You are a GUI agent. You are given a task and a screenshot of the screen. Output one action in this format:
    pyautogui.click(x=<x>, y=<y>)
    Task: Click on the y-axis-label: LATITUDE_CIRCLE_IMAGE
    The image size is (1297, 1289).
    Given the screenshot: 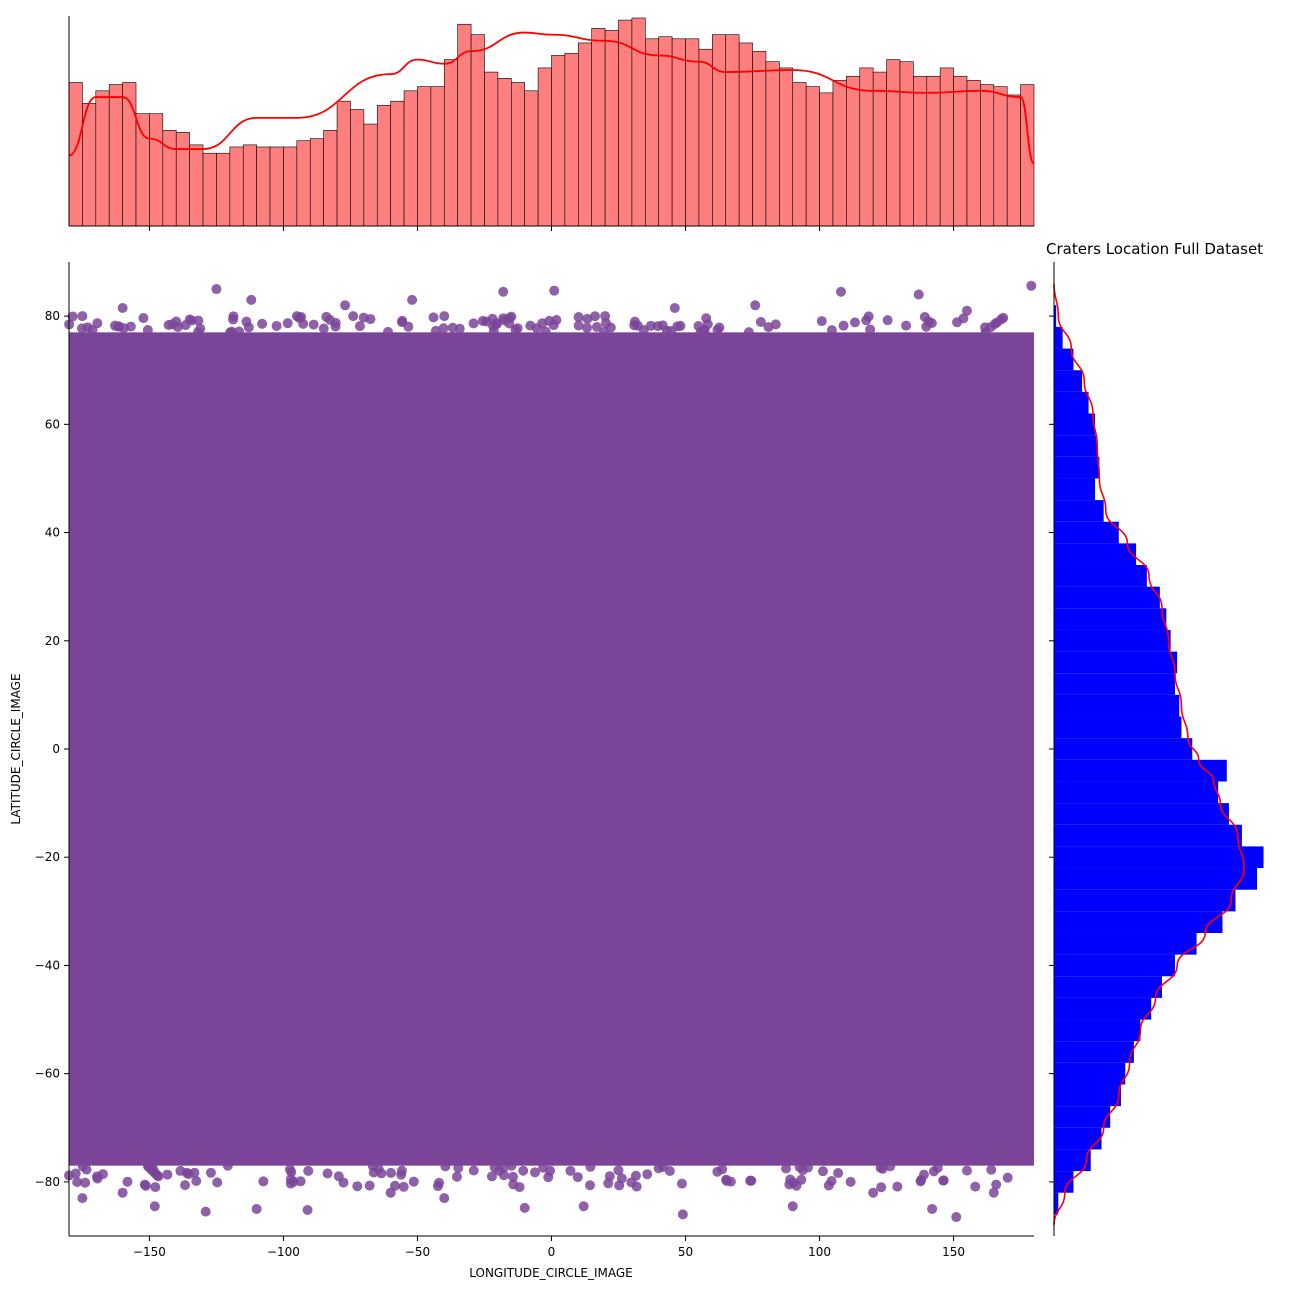 What is the action you would take?
    pyautogui.click(x=16, y=748)
    